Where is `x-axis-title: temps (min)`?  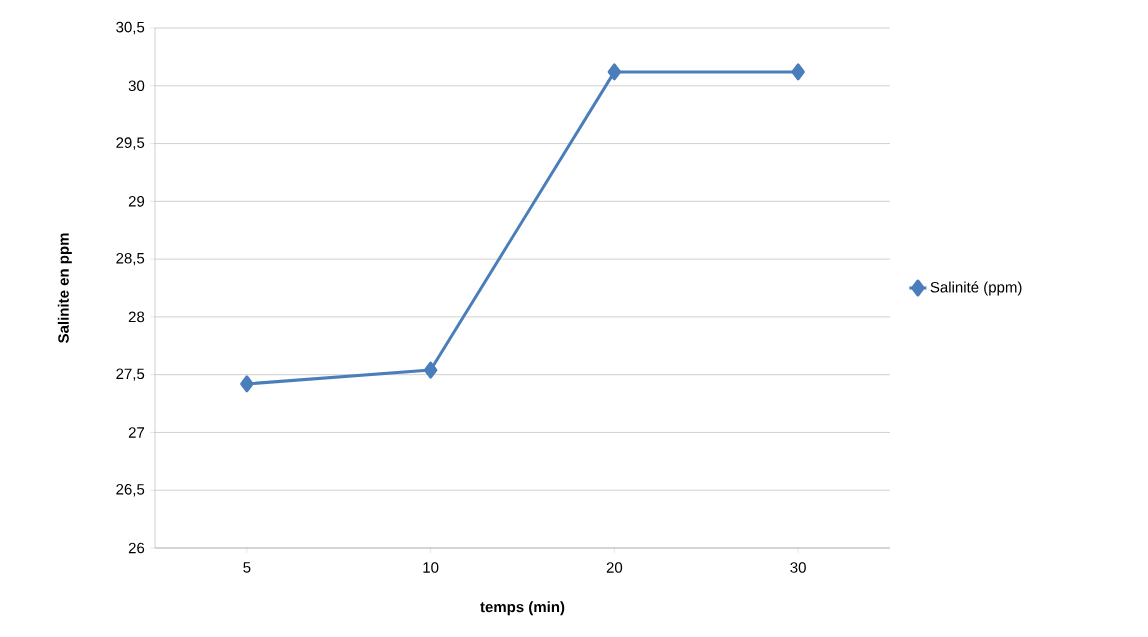 x-axis-title: temps (min) is located at coordinates (522, 608).